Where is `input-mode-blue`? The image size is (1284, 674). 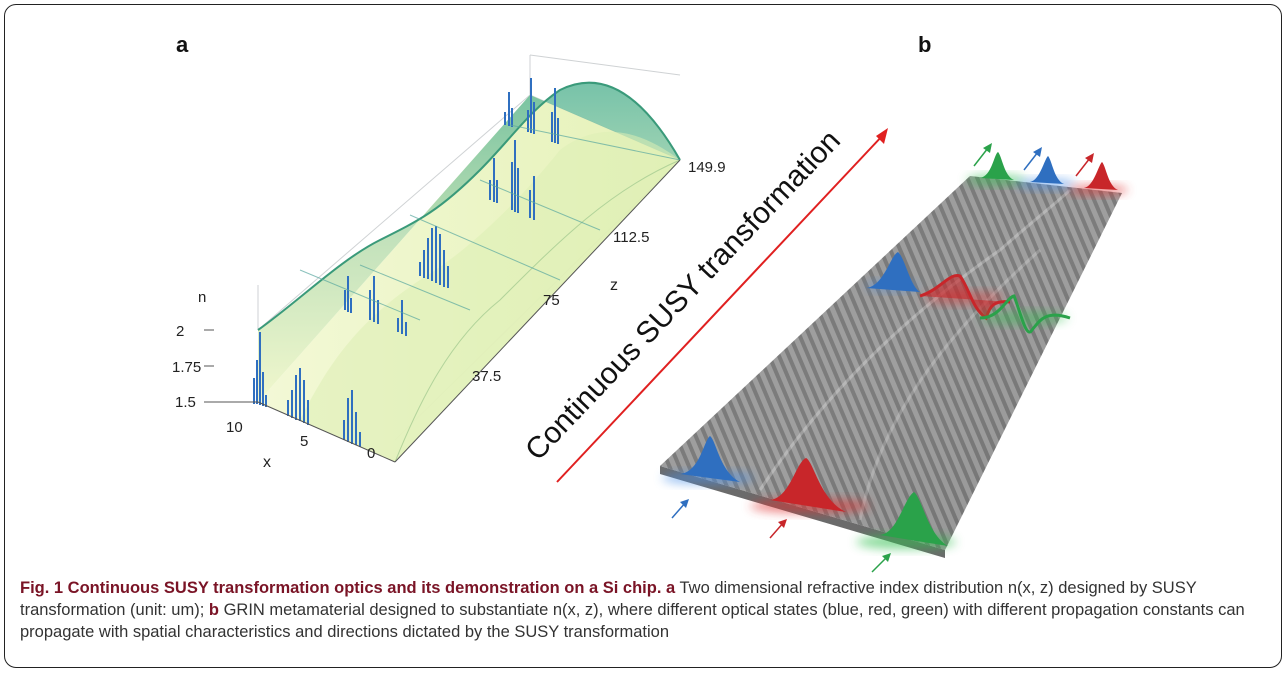 input-mode-blue is located at coordinates (710, 459).